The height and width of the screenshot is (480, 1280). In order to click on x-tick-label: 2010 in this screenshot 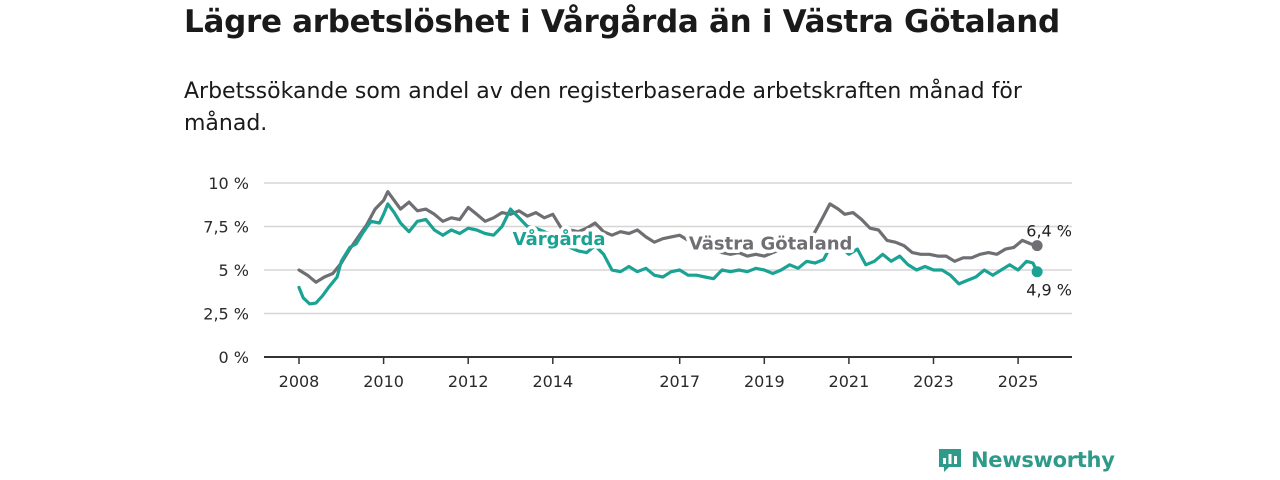, I will do `click(383, 381)`.